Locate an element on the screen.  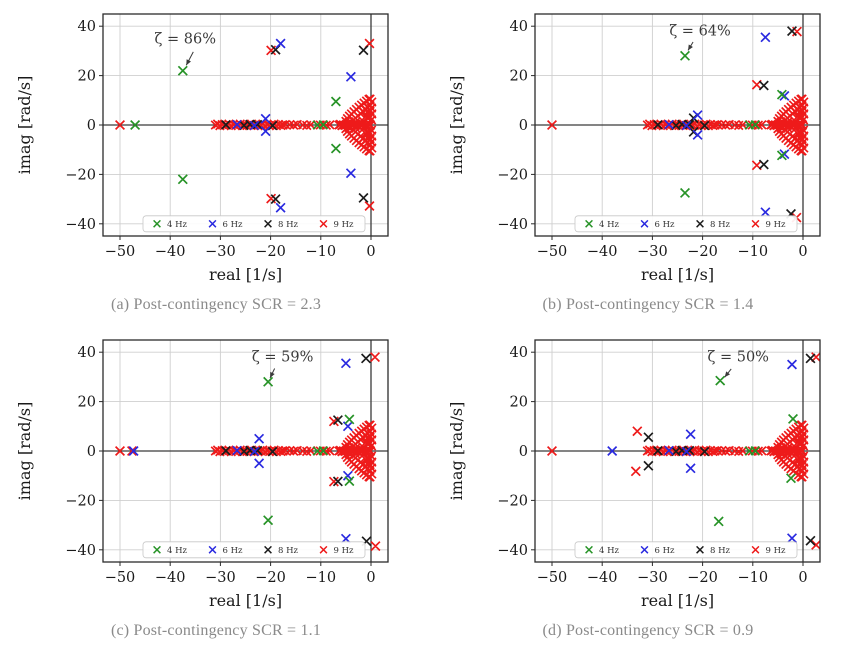
svg-text: ζ = 86% is located at coordinates (185, 39).